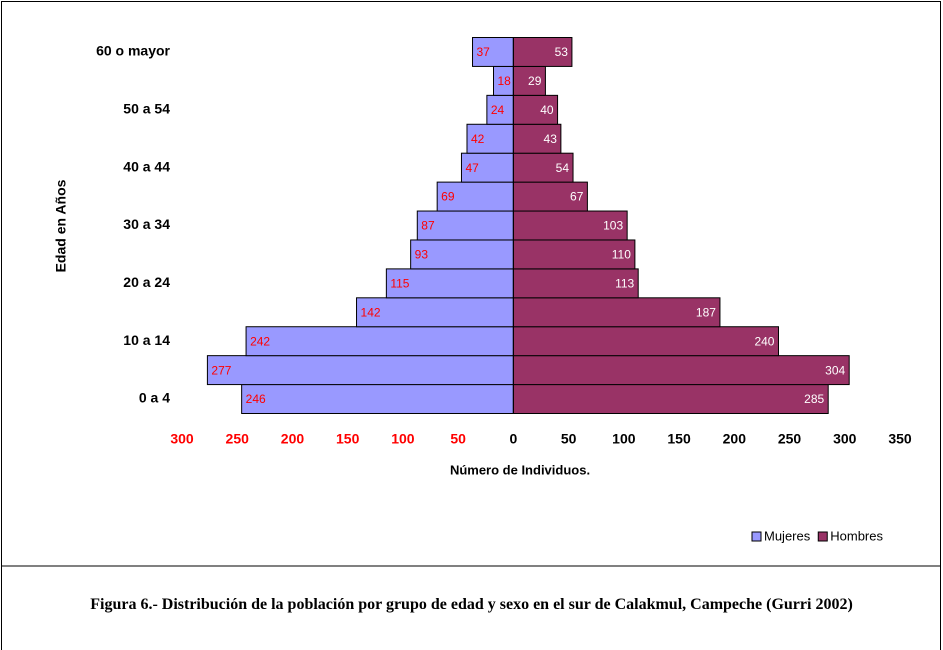  Describe the element at coordinates (562, 52) in the screenshot. I see `data-label: 53` at that location.